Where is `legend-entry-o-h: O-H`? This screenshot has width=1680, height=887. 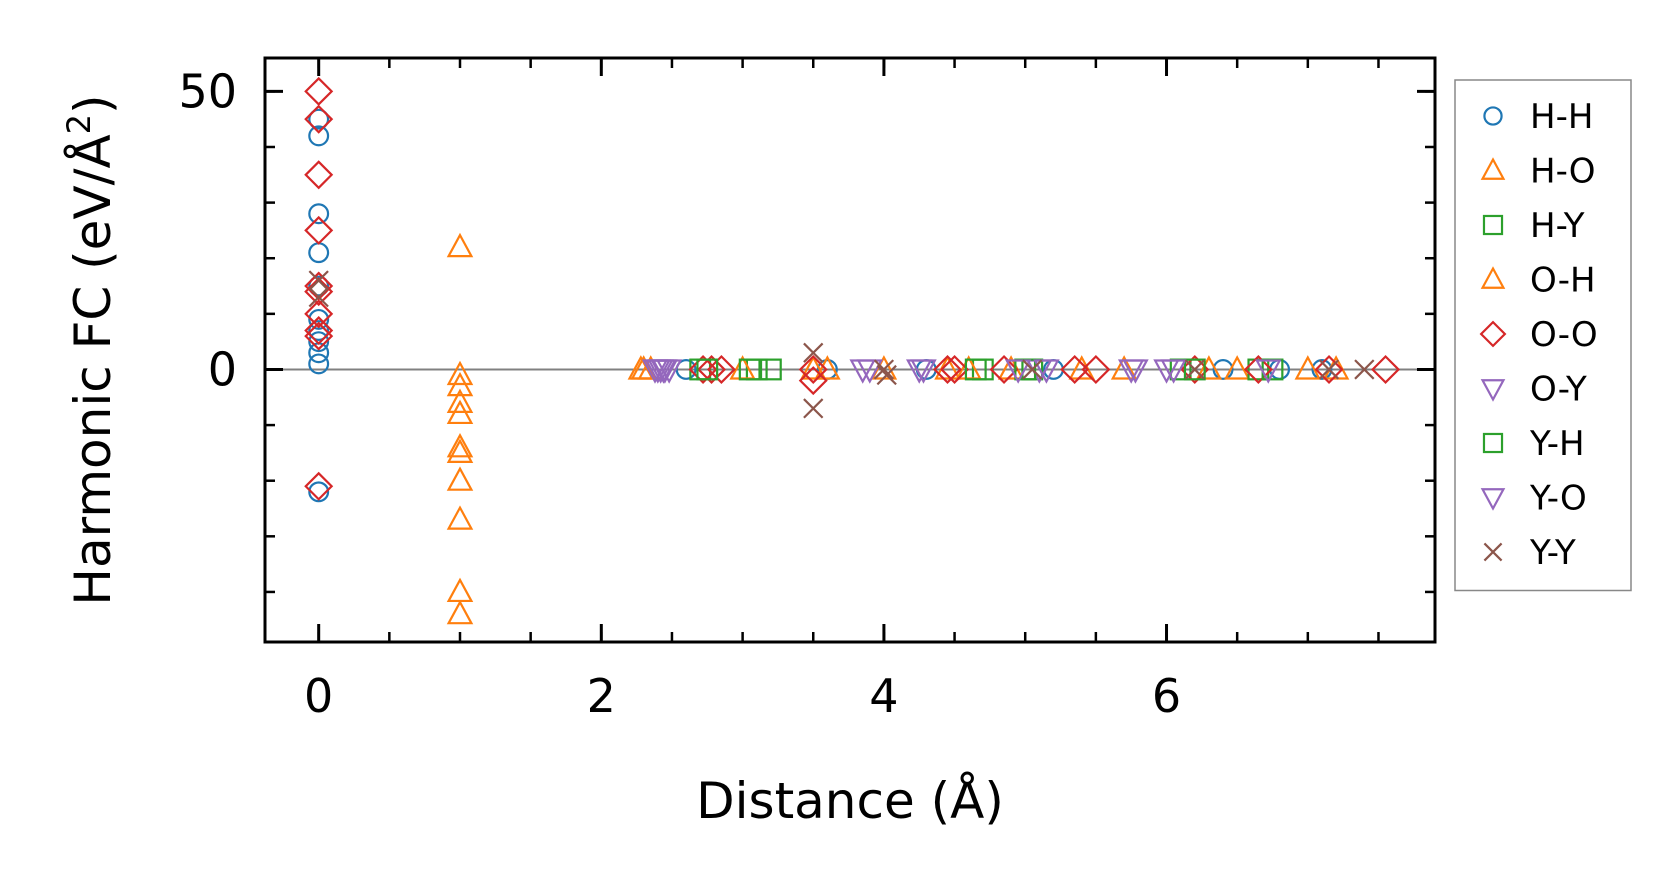
legend-entry-o-h: O-H is located at coordinates (1538, 281).